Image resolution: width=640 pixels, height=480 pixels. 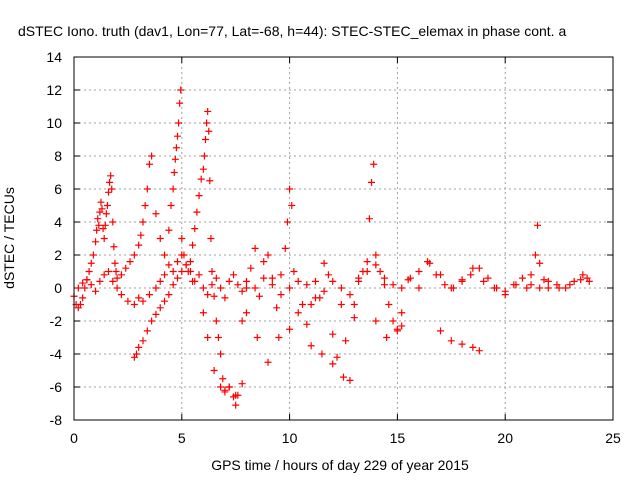 I want to click on y-tick-label: -6, so click(x=56, y=387).